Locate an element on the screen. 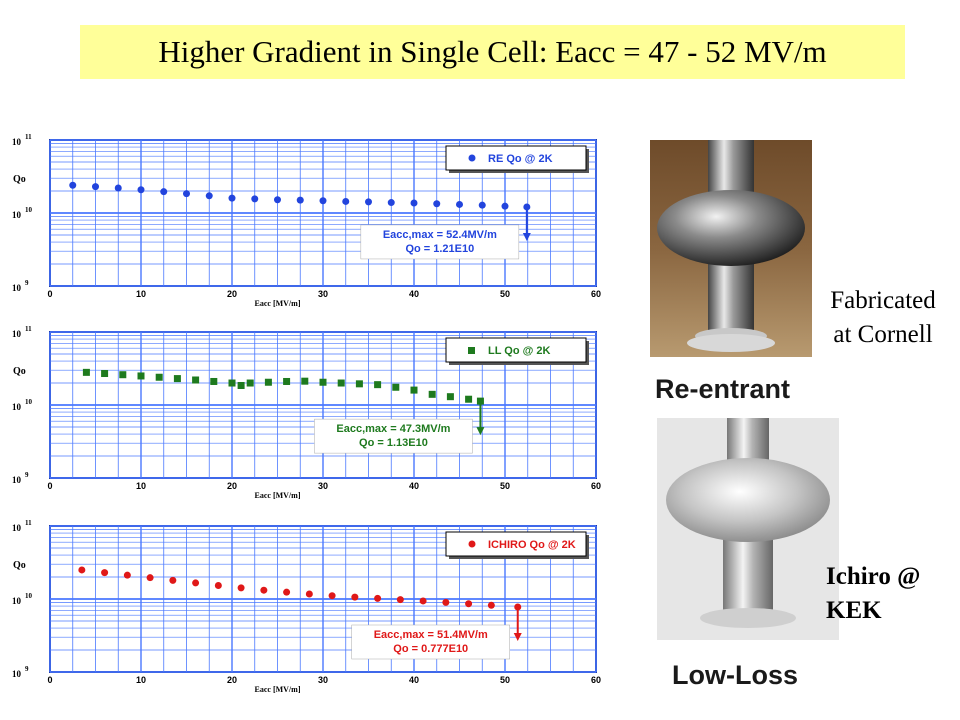 This screenshot has width=960, height=720. annotation-label: Qo = 1.21E10 is located at coordinates (439, 249).